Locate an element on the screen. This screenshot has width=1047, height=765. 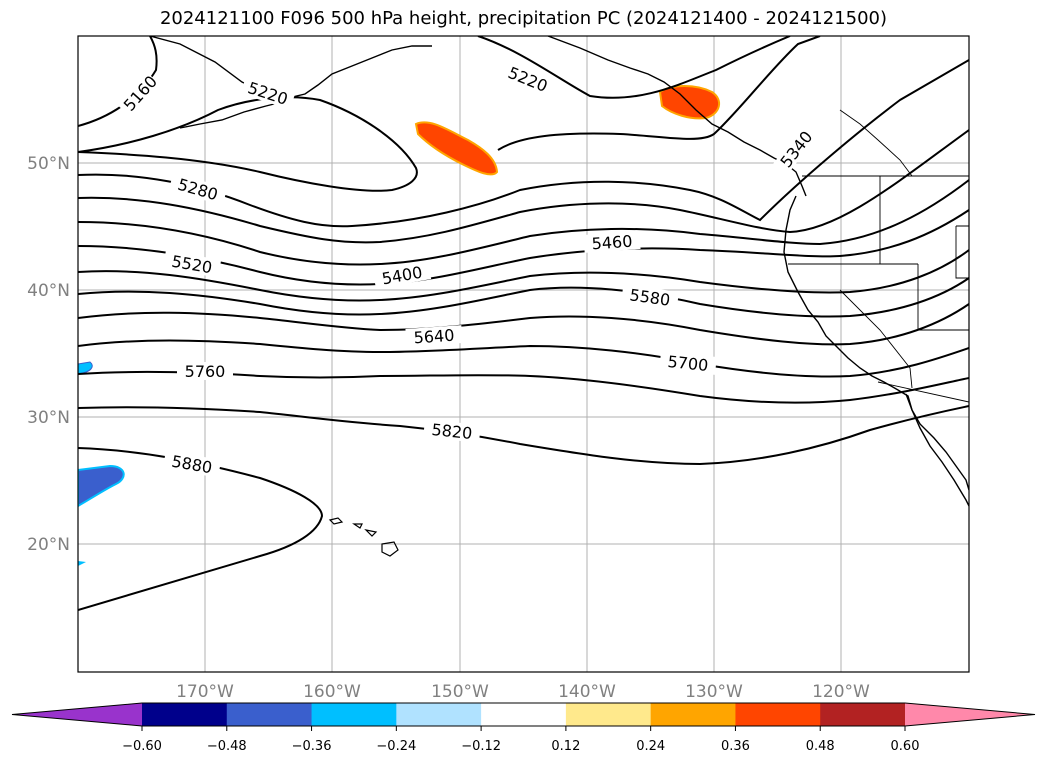
colorbar-tick-label: 0.48 is located at coordinates (820, 746).